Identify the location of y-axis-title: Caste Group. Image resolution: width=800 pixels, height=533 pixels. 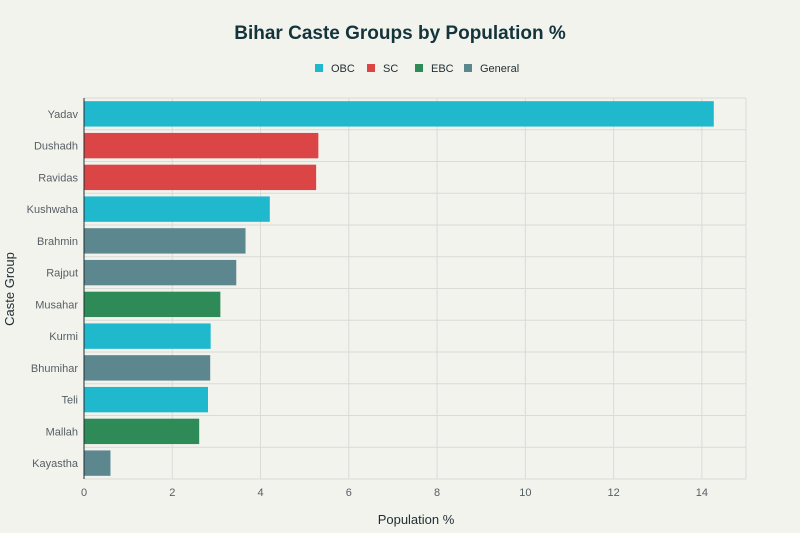
(9, 289).